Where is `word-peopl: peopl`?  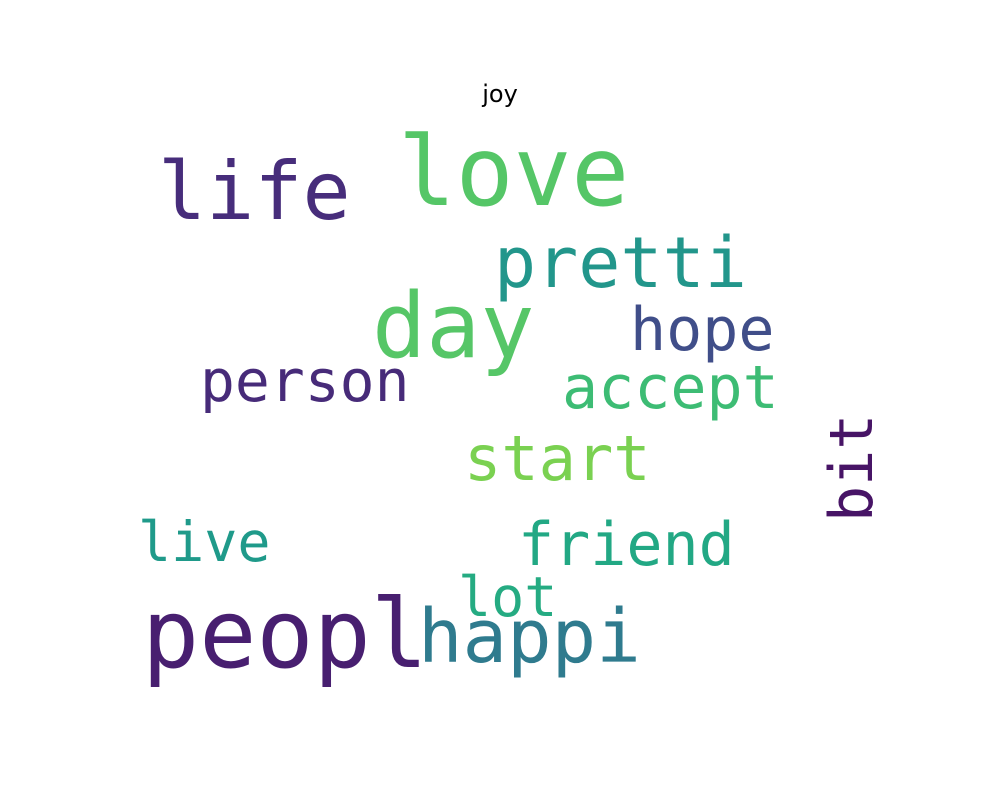 word-peopl: peopl is located at coordinates (285, 635).